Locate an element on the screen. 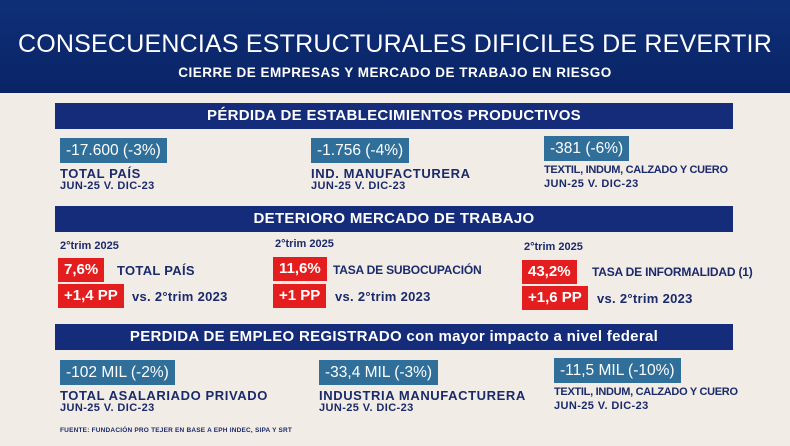 The height and width of the screenshot is (446, 790). s3-label-textil: TEXTIL, INDUM, CALZADO Y CUERO is located at coordinates (646, 392).